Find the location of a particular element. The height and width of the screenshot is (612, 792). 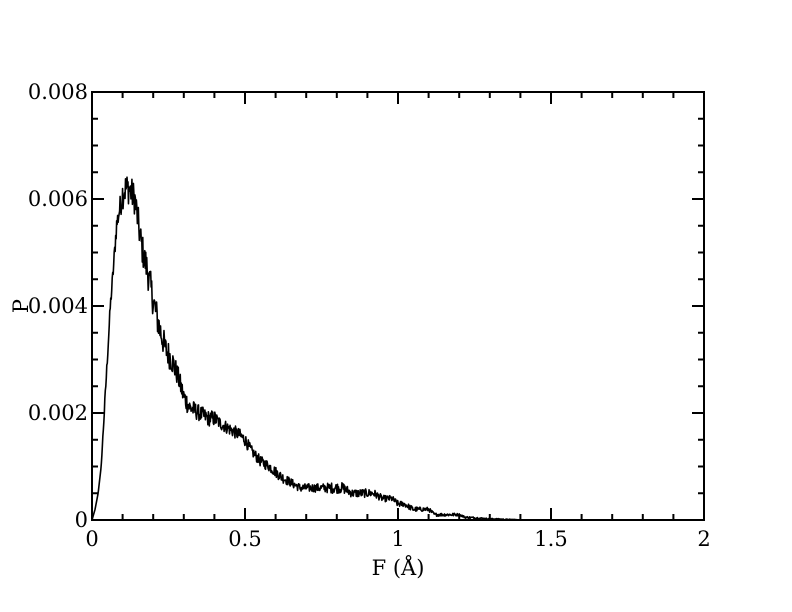

y-tick-label: 0.008 is located at coordinates (58, 92).